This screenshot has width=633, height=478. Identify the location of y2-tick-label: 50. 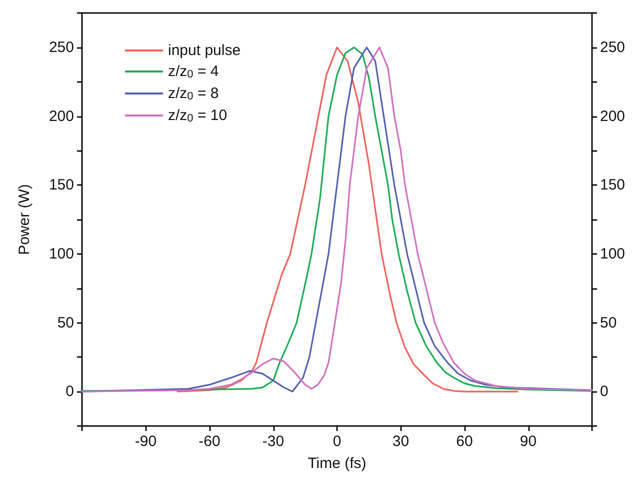
(608, 323).